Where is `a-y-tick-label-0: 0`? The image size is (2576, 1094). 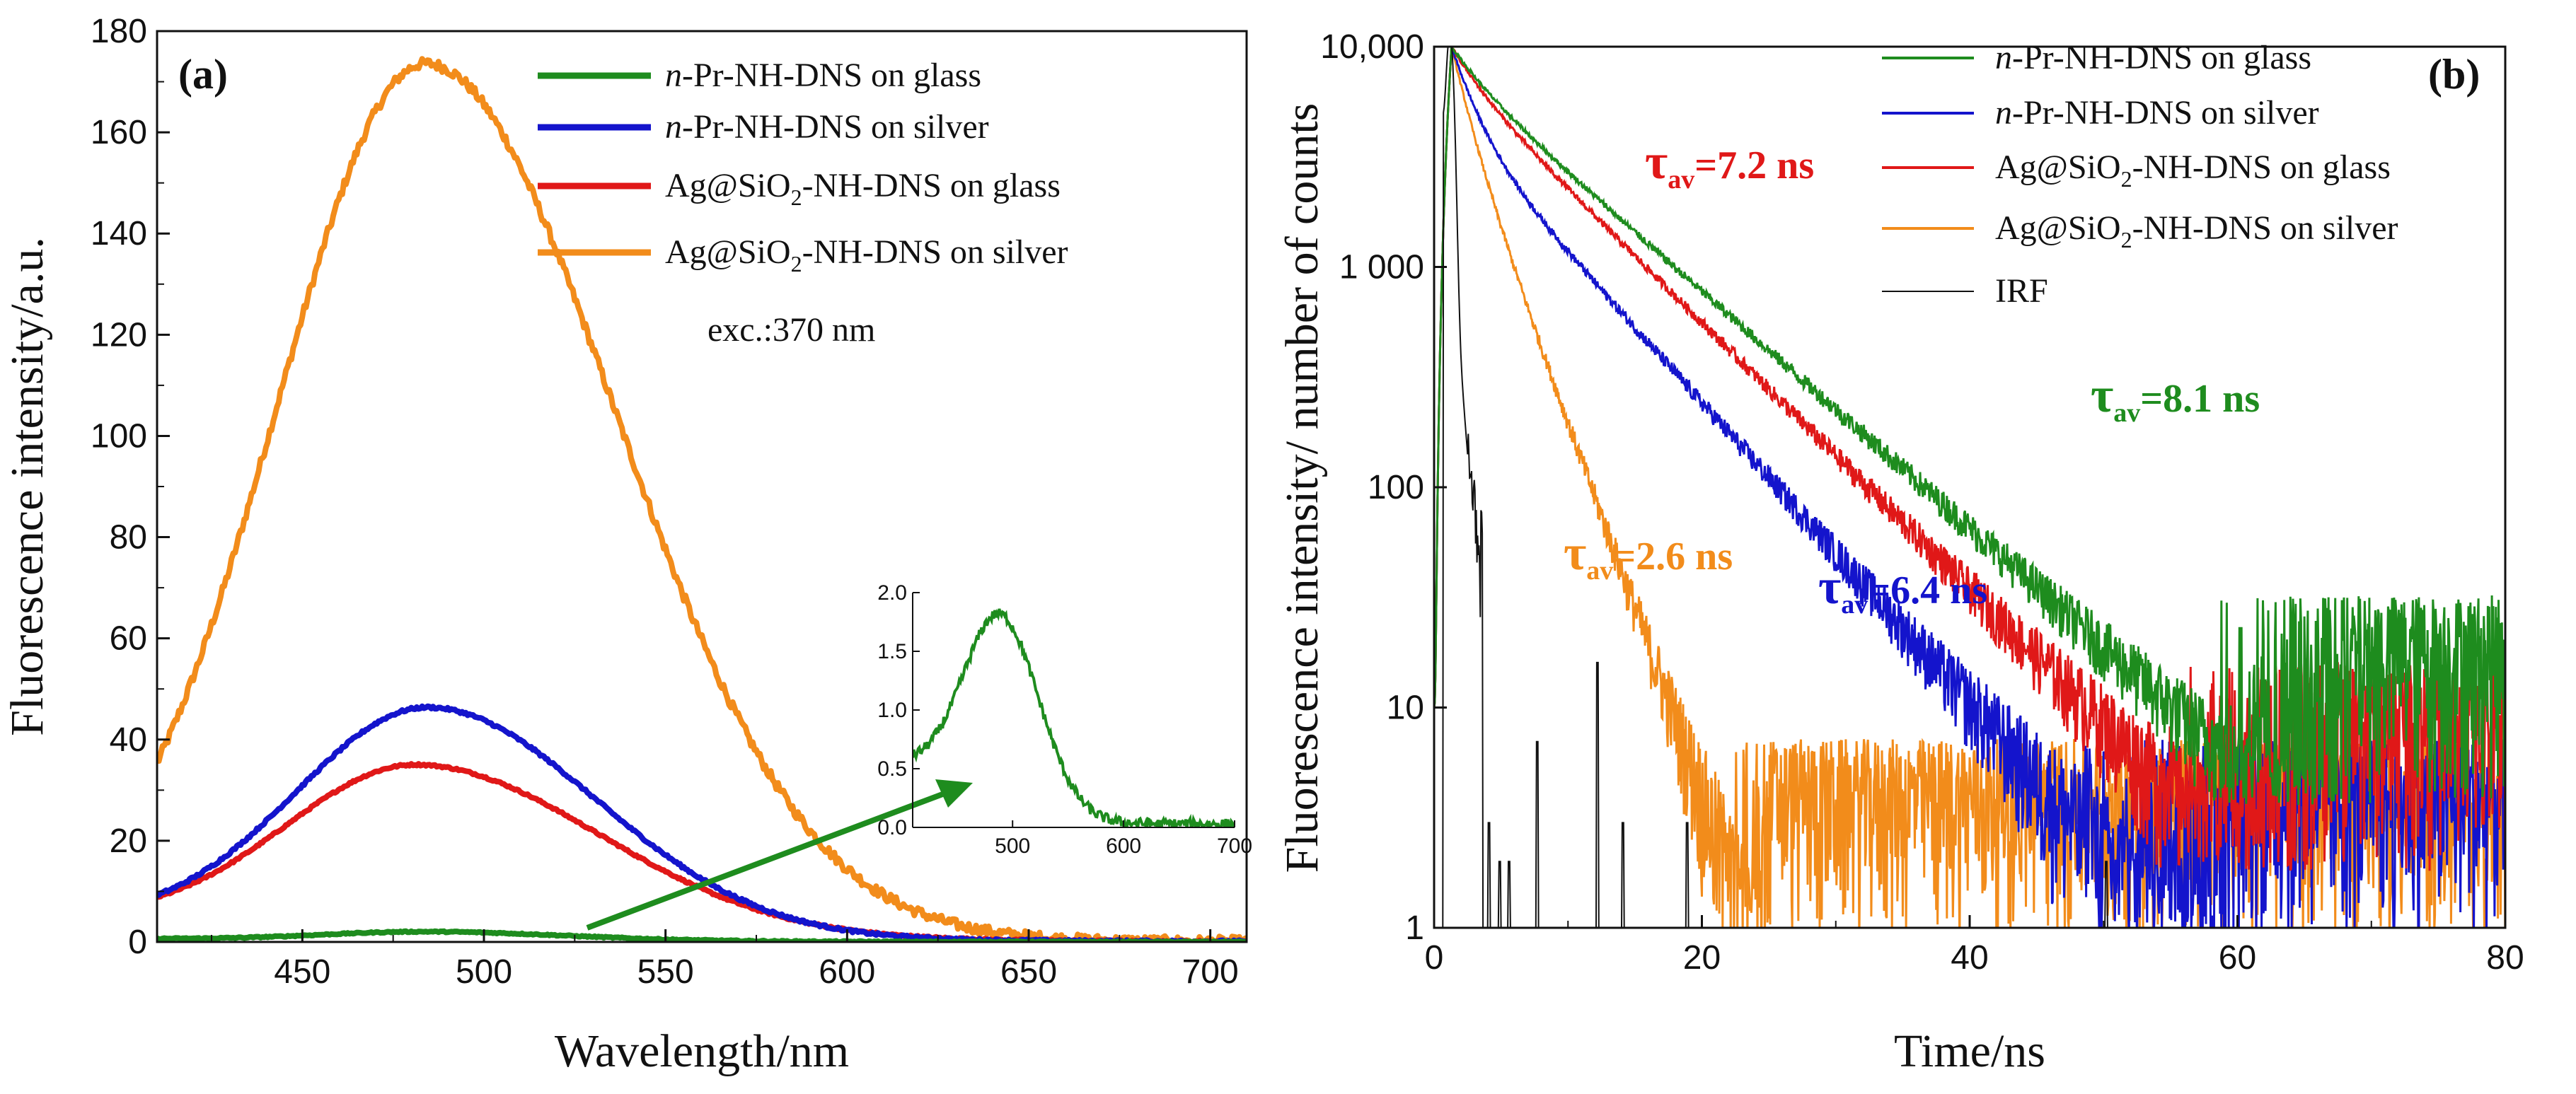
a-y-tick-label-0: 0 is located at coordinates (137, 943).